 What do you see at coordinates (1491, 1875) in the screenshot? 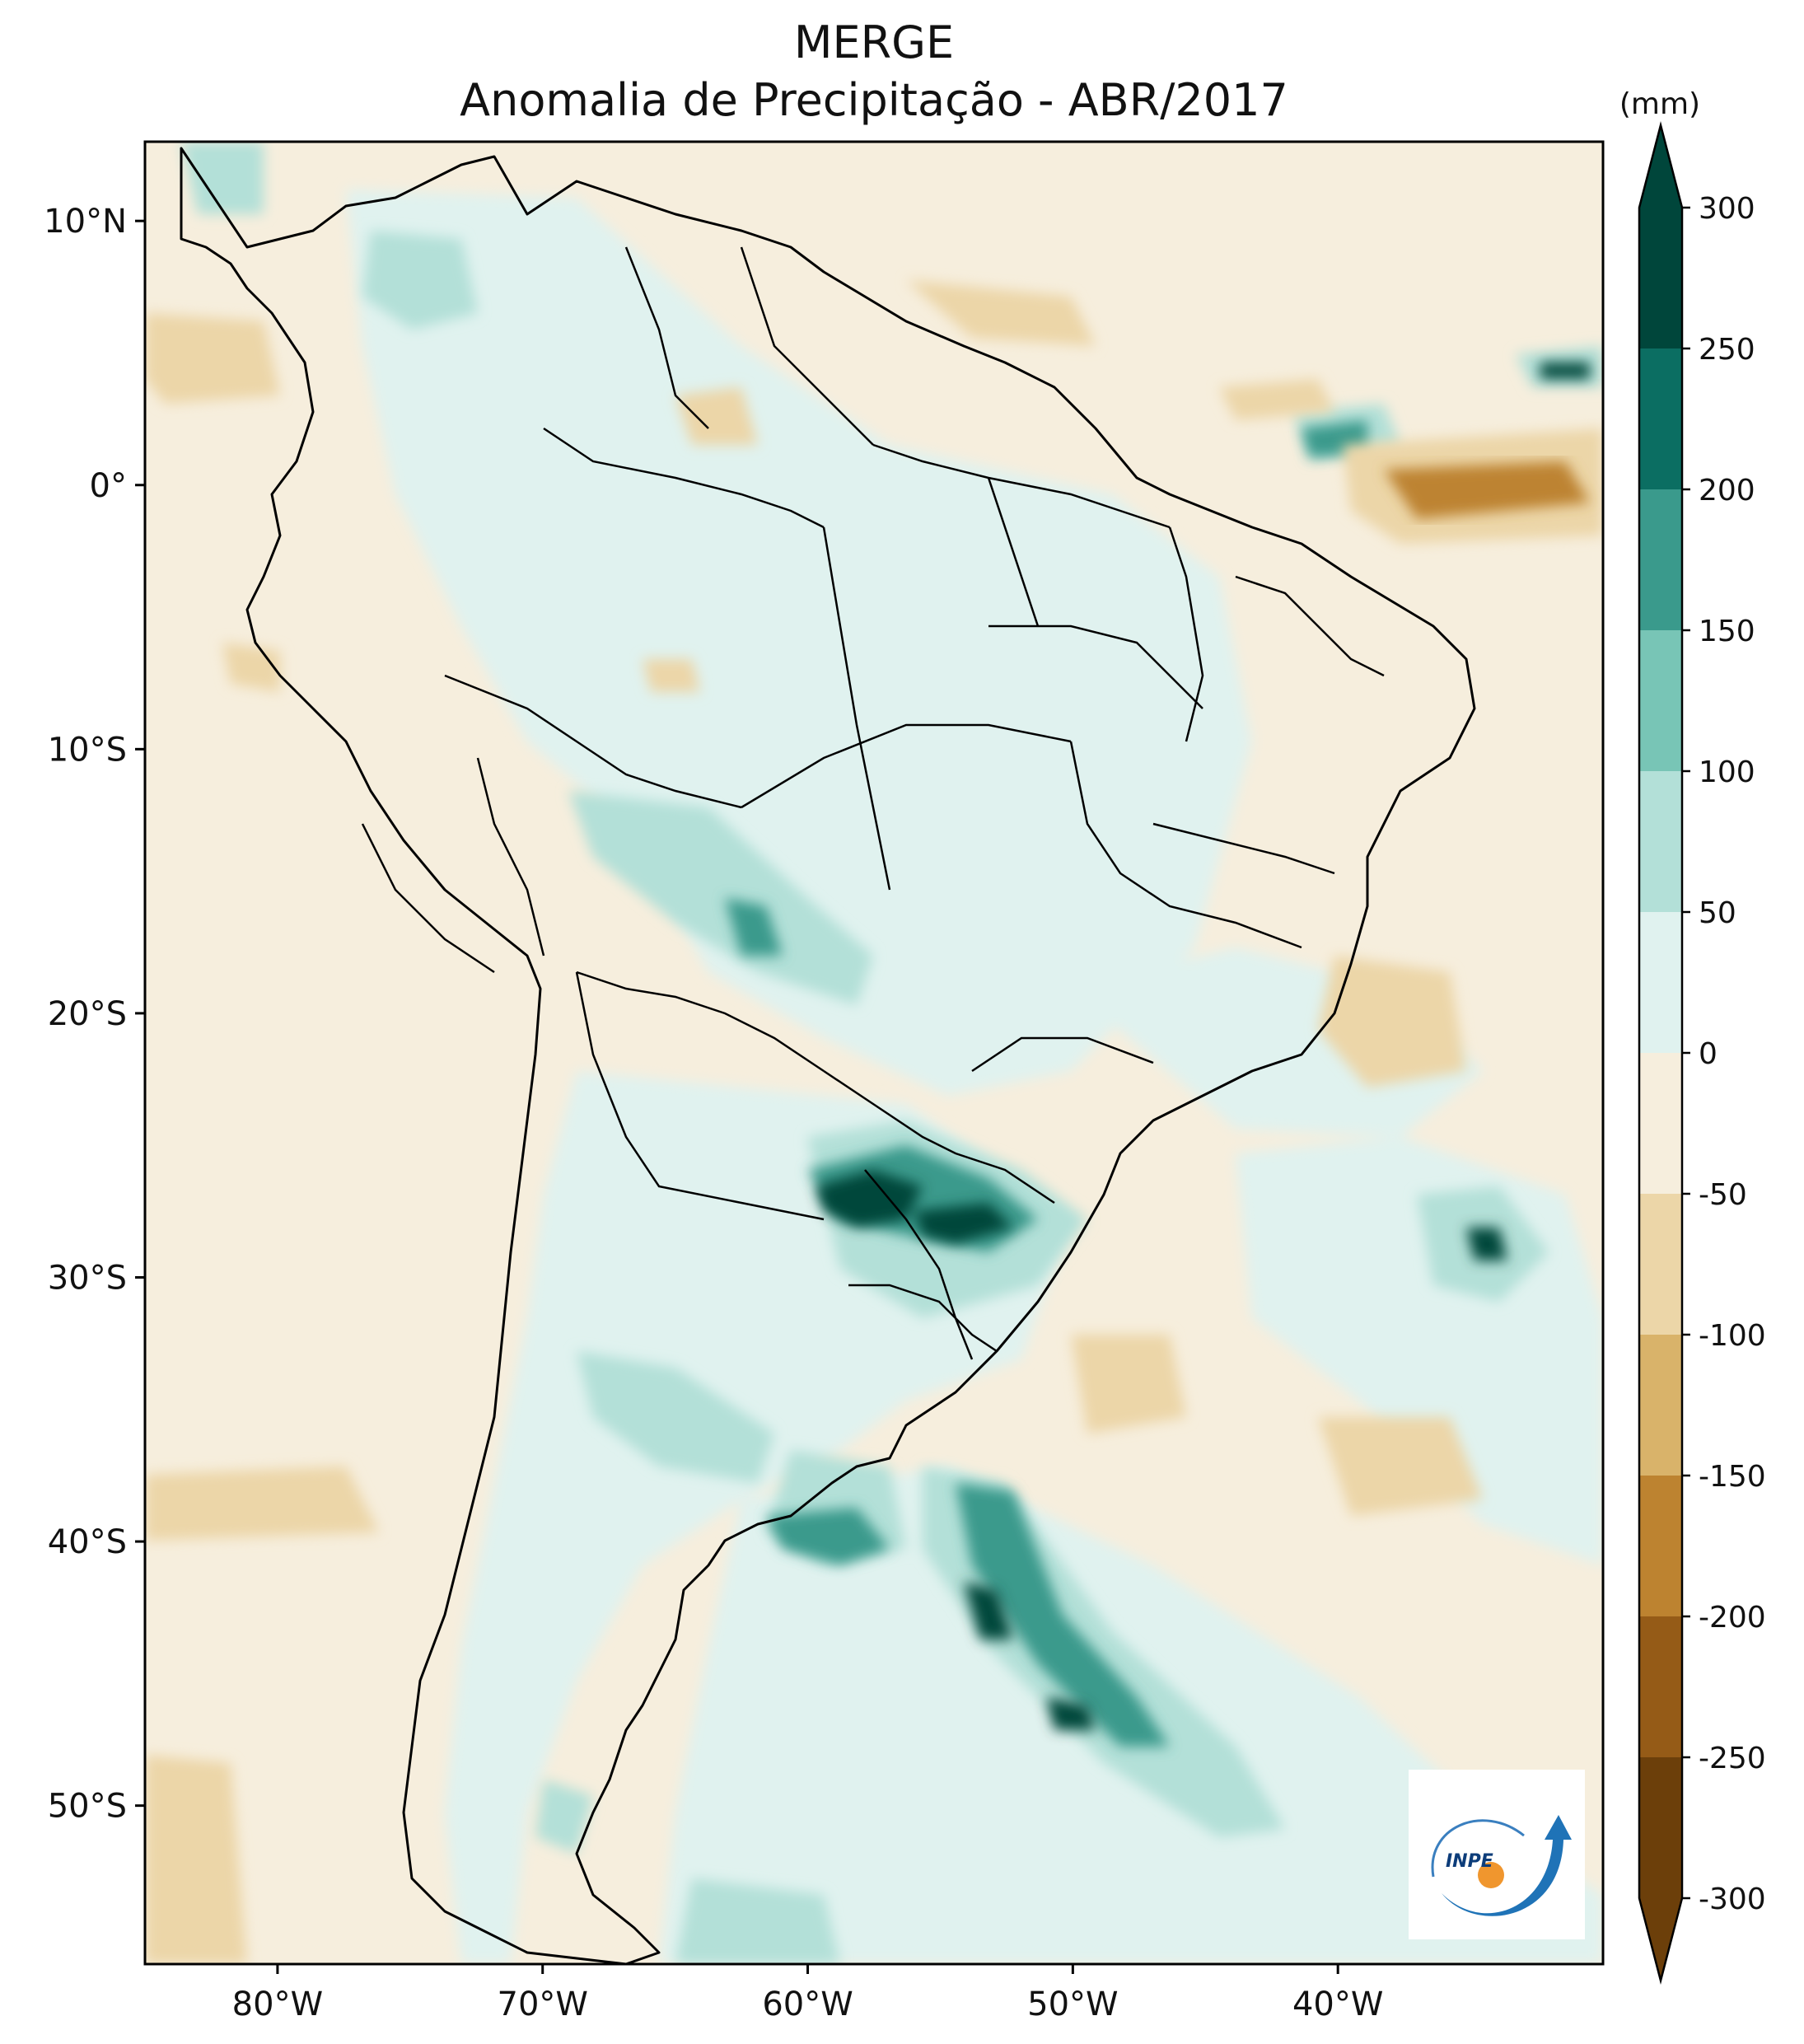
I see `logo-sun-circle` at bounding box center [1491, 1875].